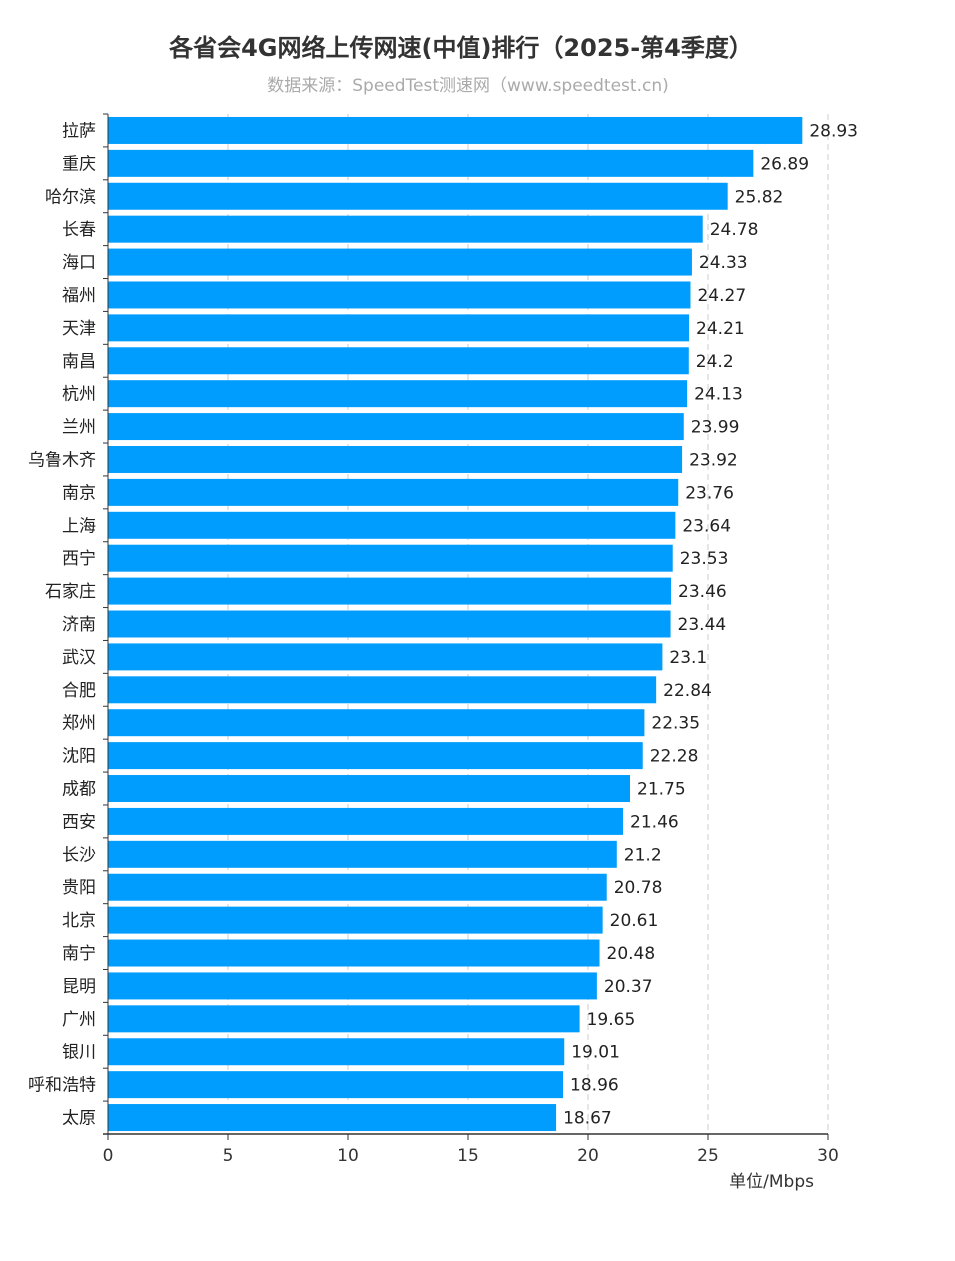 The width and height of the screenshot is (955, 1261). What do you see at coordinates (79, 691) in the screenshot?
I see `category-label: 合肥` at bounding box center [79, 691].